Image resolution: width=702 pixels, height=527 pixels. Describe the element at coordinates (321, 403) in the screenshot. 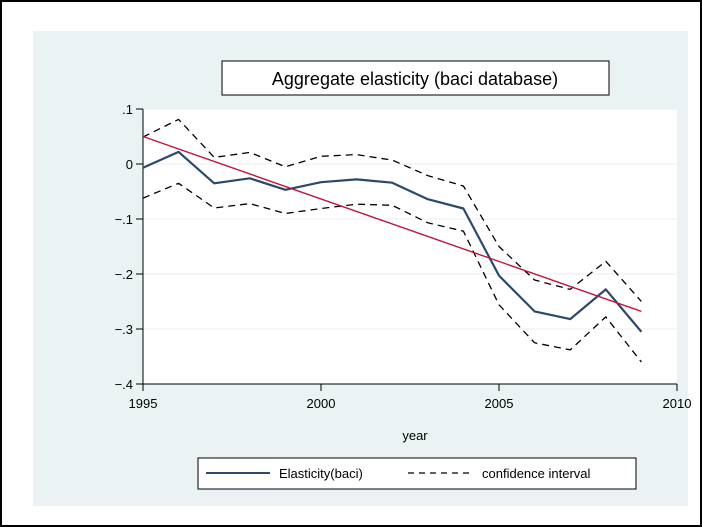

I see `x-tick-label: 2000` at that location.